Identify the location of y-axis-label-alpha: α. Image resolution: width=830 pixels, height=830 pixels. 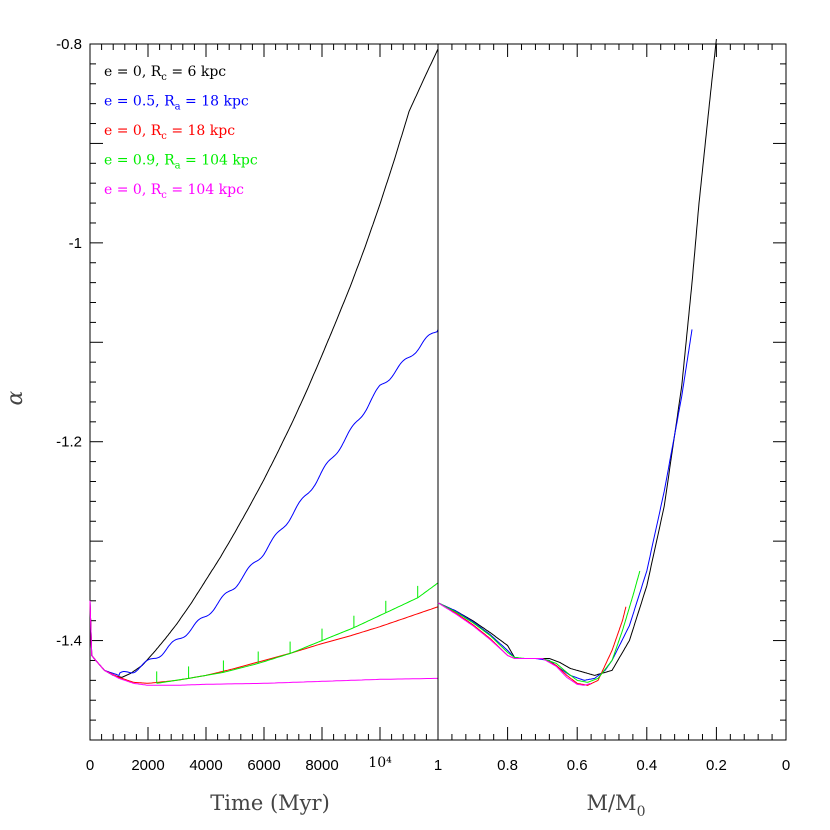
(15, 397).